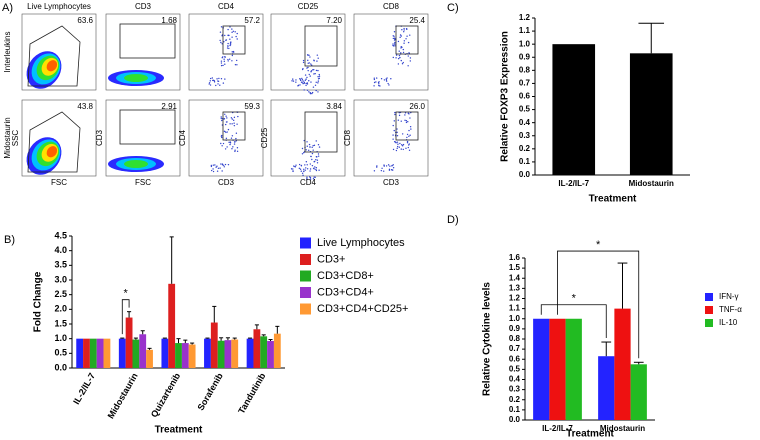 The image size is (760, 440). Describe the element at coordinates (125, 317) in the screenshot. I see `significance-bracket` at that location.